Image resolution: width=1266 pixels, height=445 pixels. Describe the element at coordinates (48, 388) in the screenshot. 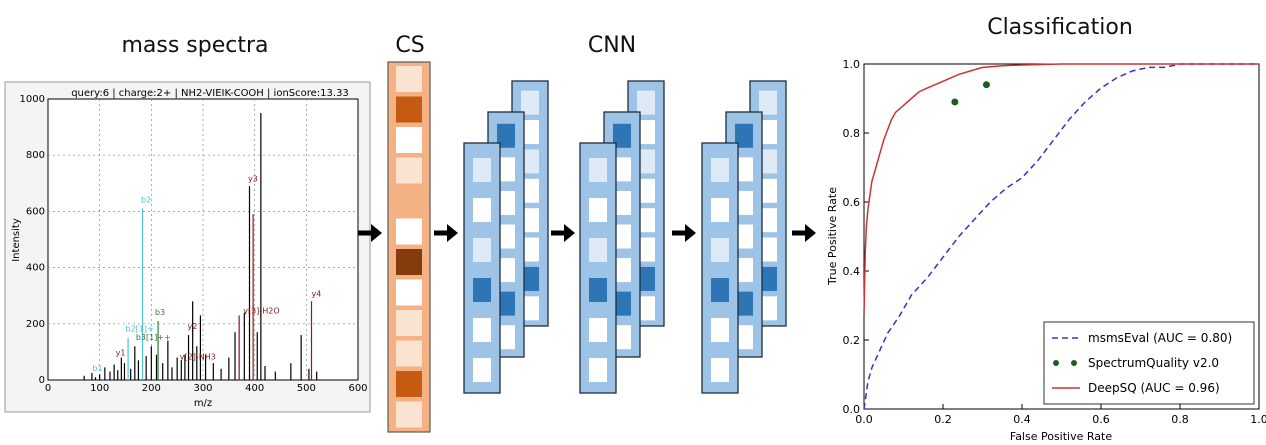

I see `spectrum-xtick-label: 0` at that location.